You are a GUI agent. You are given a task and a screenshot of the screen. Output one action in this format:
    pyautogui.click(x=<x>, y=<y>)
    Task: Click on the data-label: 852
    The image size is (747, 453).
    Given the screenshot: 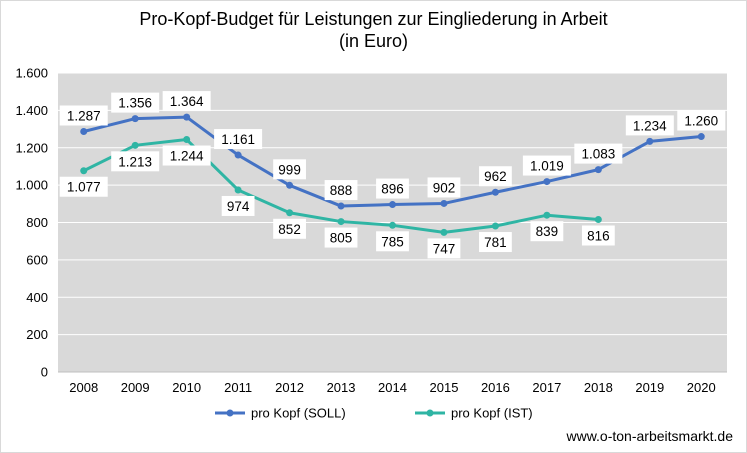 What is the action you would take?
    pyautogui.click(x=289, y=229)
    